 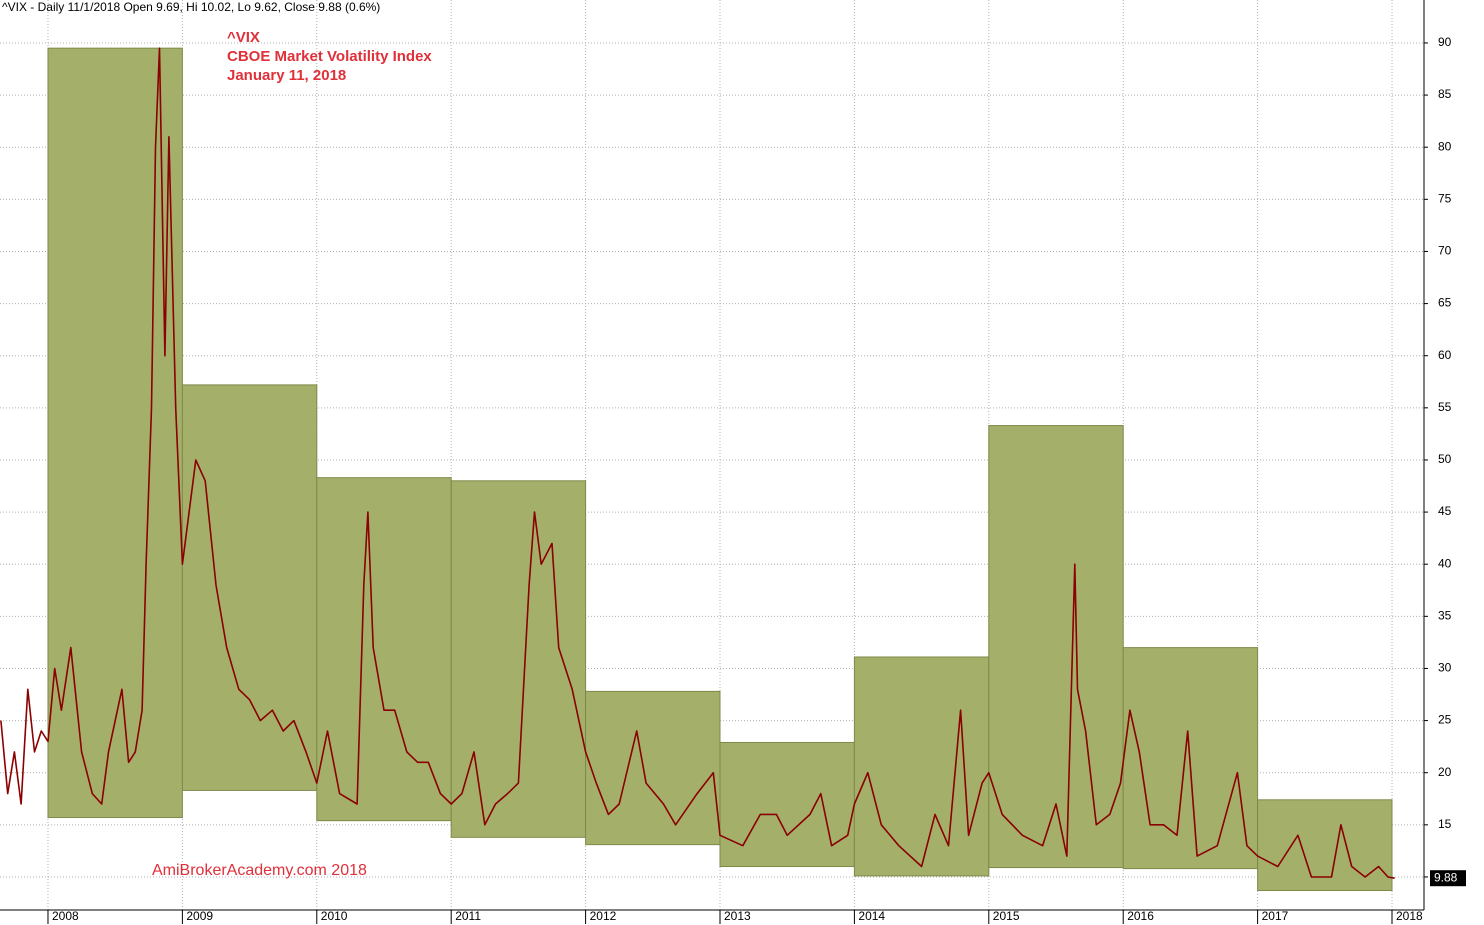 I want to click on x-tick-label: 2017, so click(x=1275, y=916).